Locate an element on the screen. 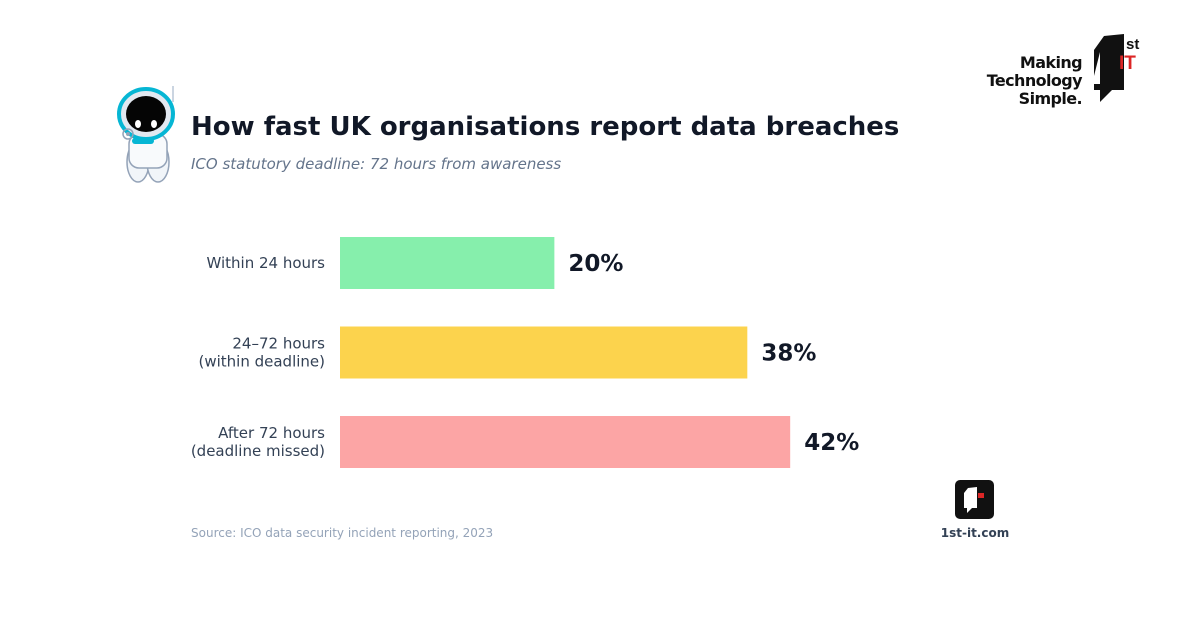 This screenshot has width=1200, height=630. brand-mark-it-text: IT is located at coordinates (1127, 63).